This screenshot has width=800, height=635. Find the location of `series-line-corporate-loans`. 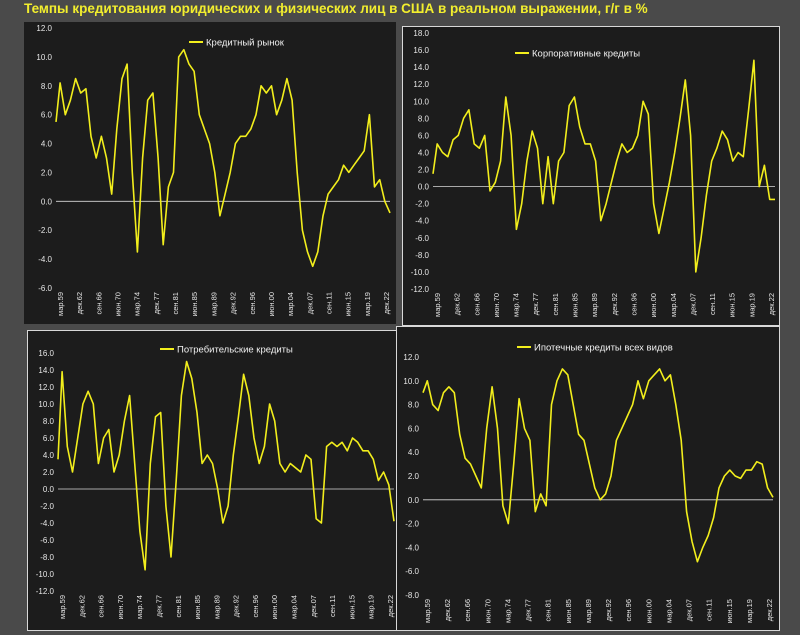

series-line-corporate-loans is located at coordinates (603, 166).